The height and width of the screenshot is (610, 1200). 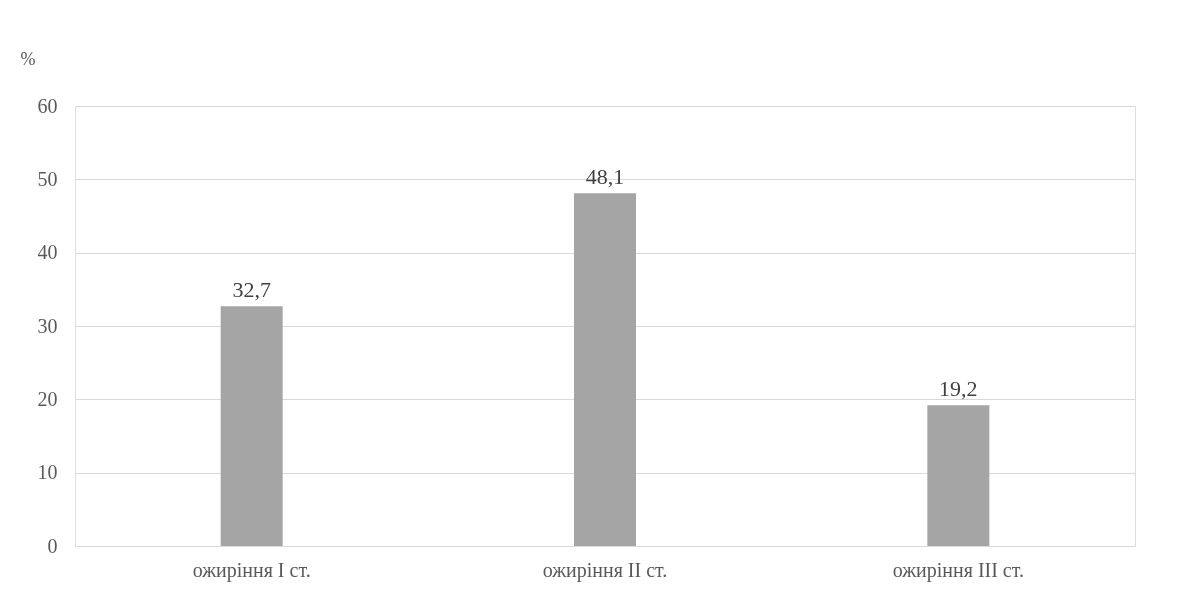 What do you see at coordinates (251, 570) in the screenshot?
I see `x-tick-label: ожиріння I ст.` at bounding box center [251, 570].